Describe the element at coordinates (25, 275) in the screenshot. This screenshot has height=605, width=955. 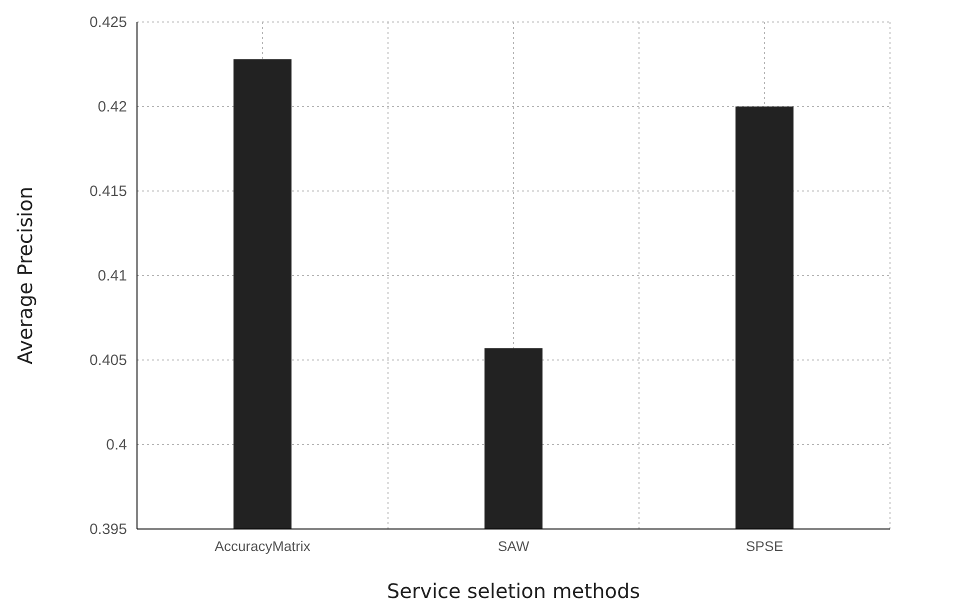
I see `y-axis-title: Average Precision` at that location.